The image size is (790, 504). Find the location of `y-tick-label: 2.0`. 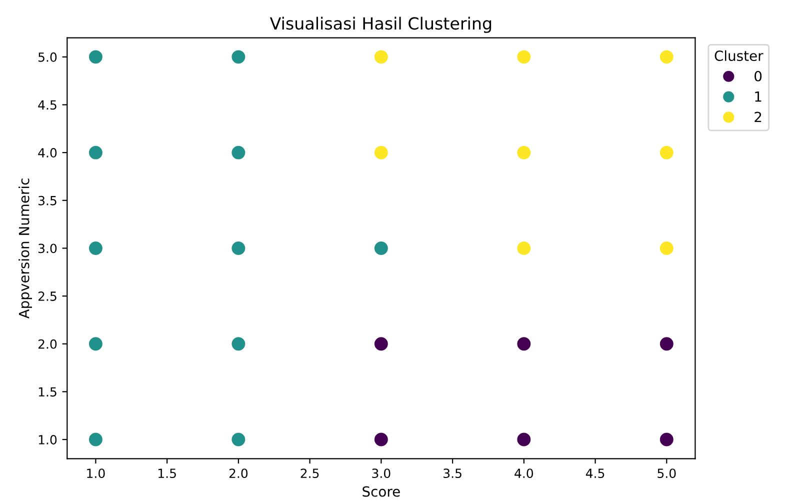

y-tick-label: 2.0 is located at coordinates (47, 344).